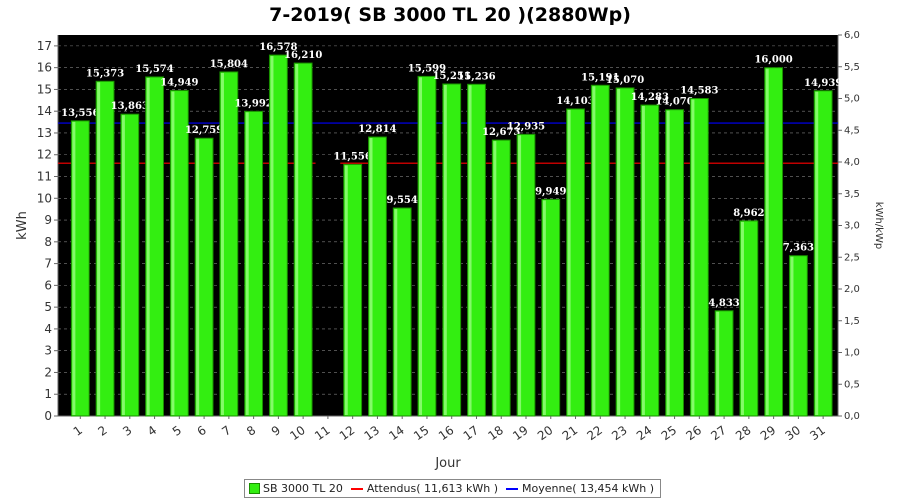 This screenshot has height=500, width=900. I want to click on data-label: 14,949, so click(179, 83).